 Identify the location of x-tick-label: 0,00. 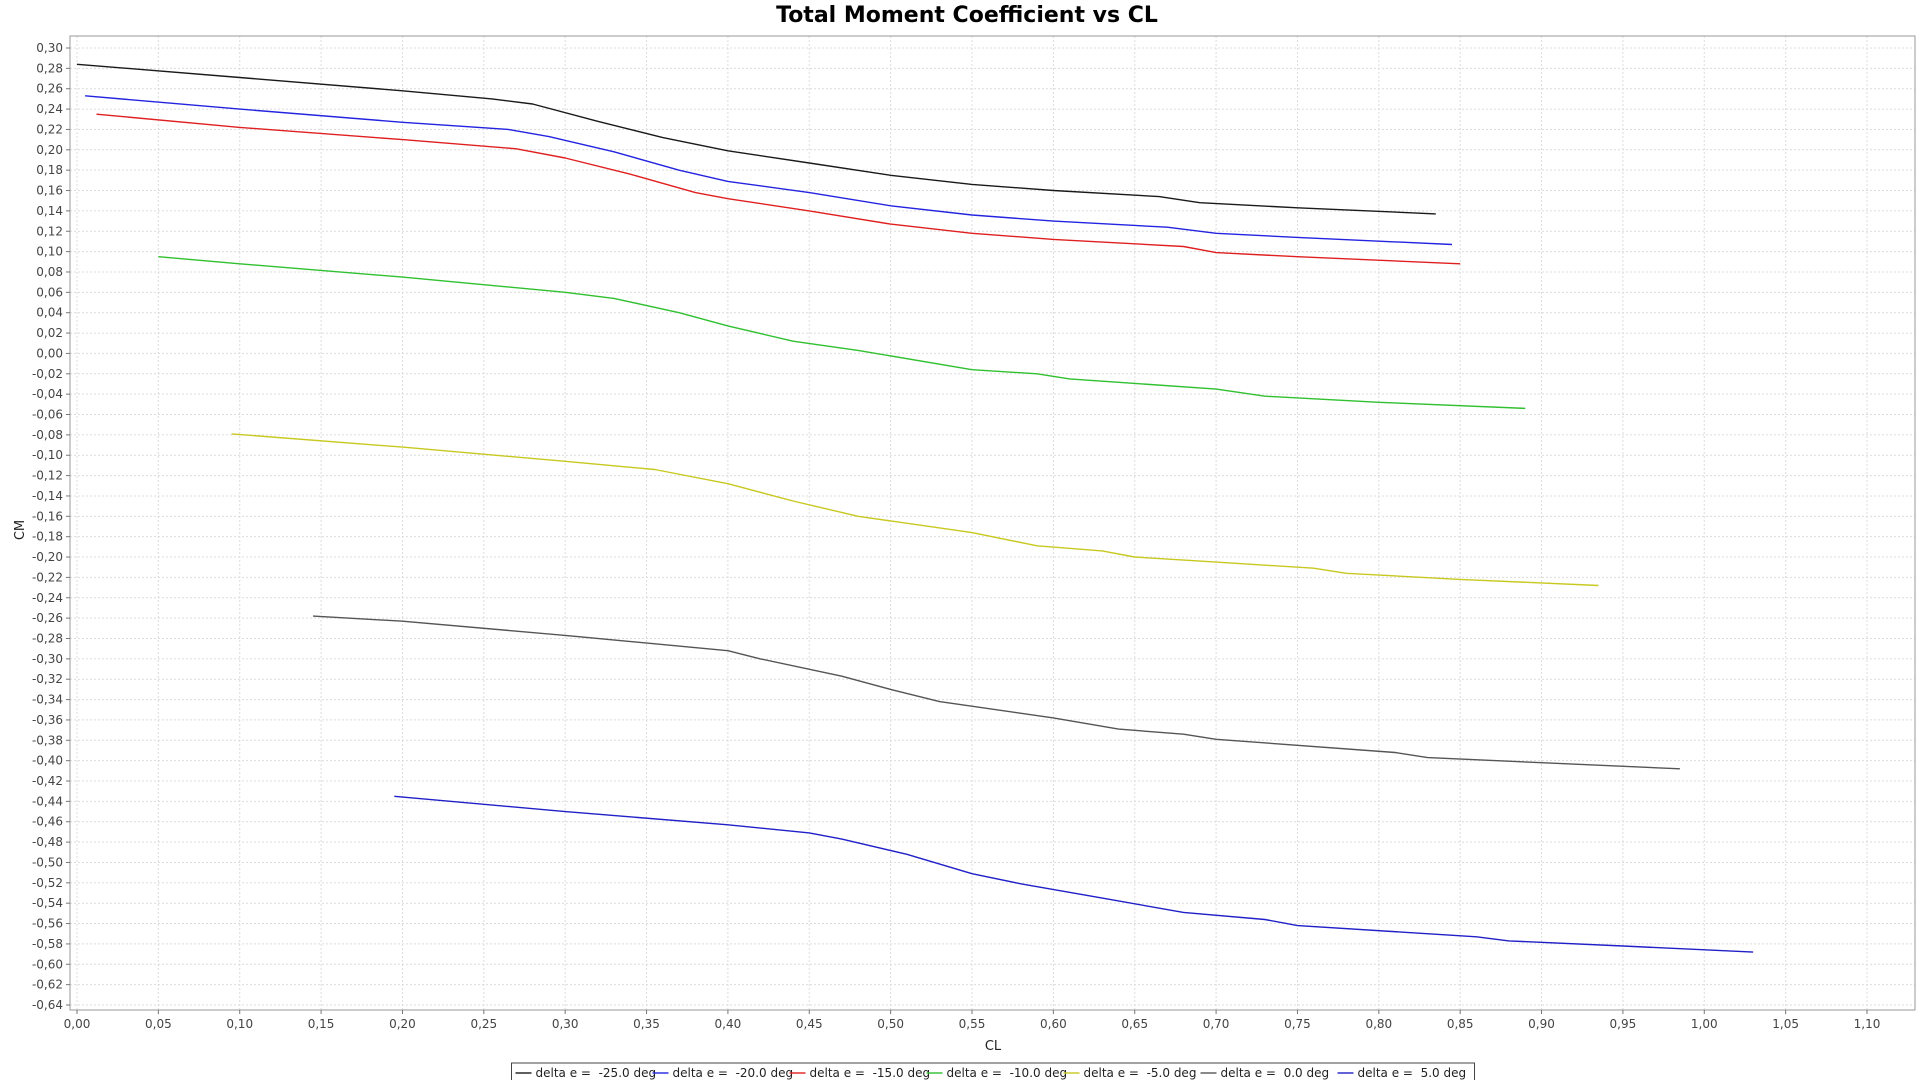
(77, 1024).